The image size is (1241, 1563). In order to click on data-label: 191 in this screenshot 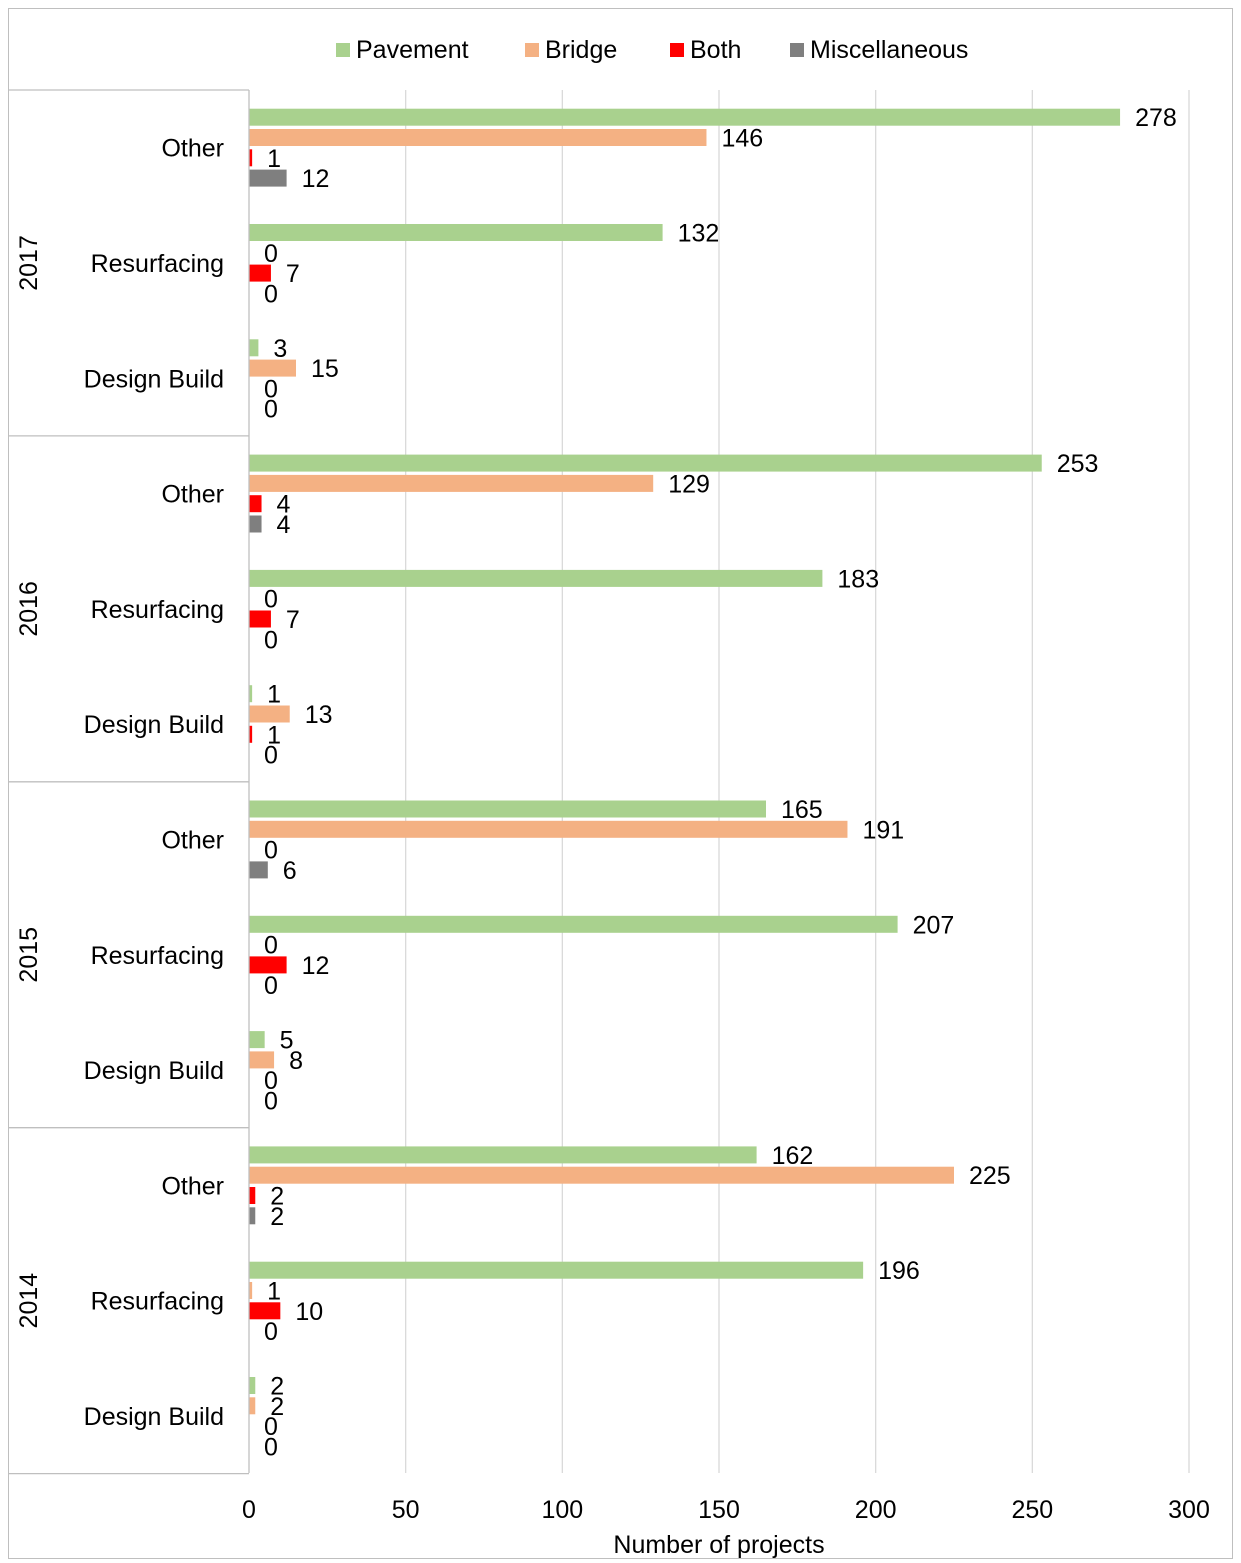, I will do `click(883, 830)`.